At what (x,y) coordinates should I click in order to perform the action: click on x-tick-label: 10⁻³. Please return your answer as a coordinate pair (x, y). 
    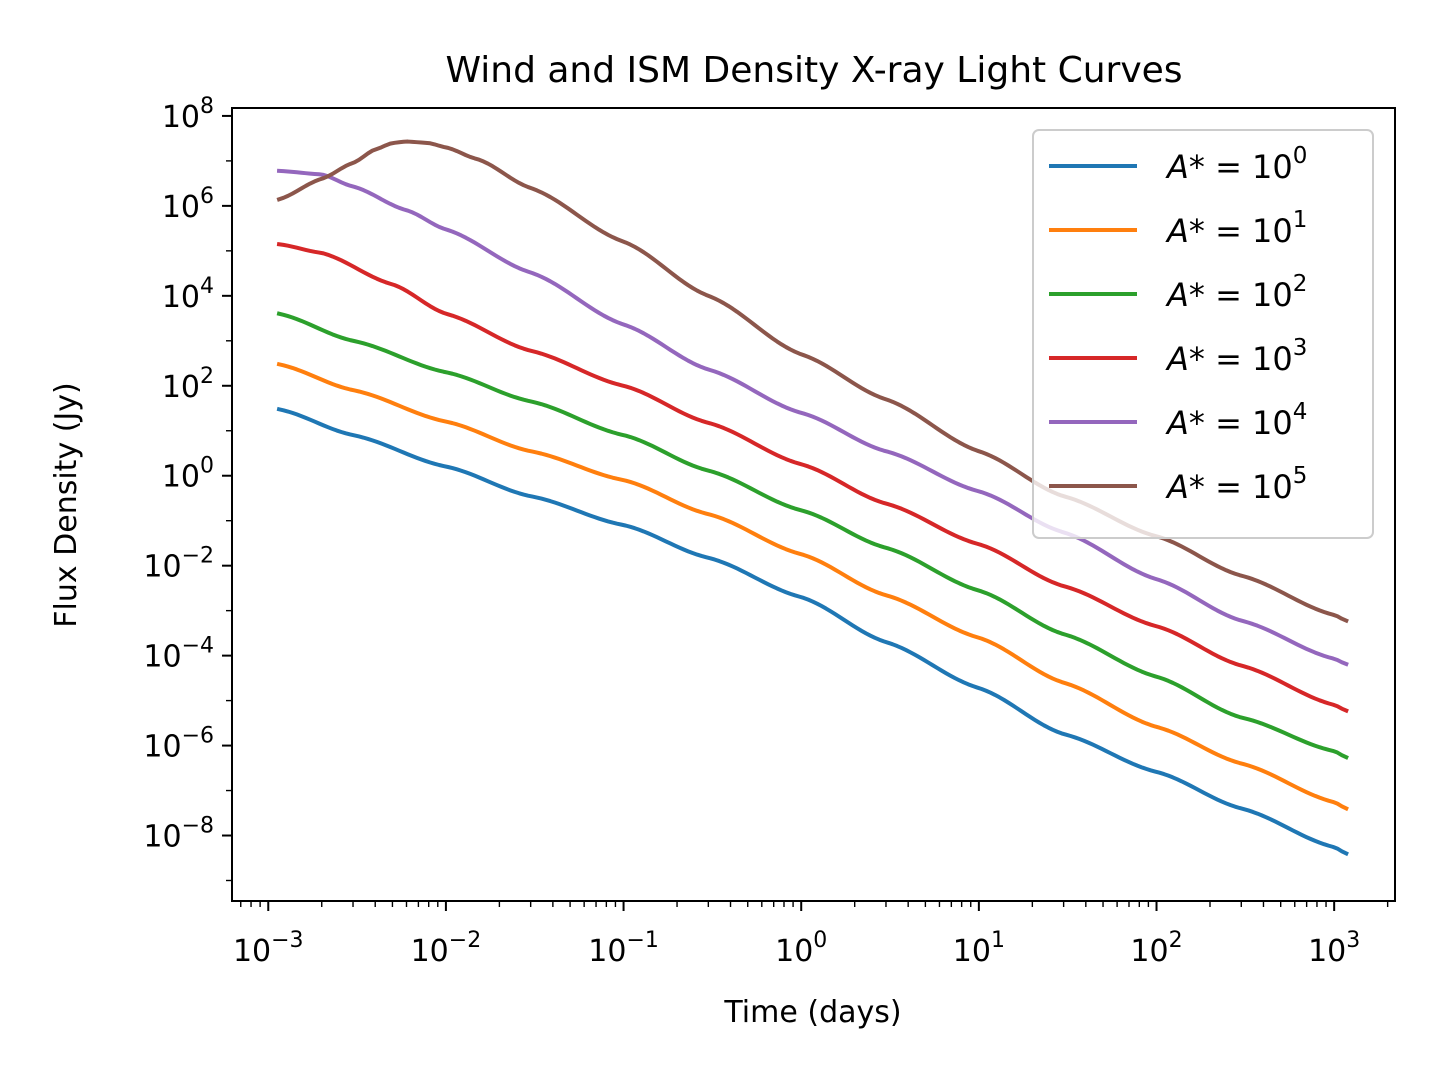
    Looking at the image, I should click on (268, 948).